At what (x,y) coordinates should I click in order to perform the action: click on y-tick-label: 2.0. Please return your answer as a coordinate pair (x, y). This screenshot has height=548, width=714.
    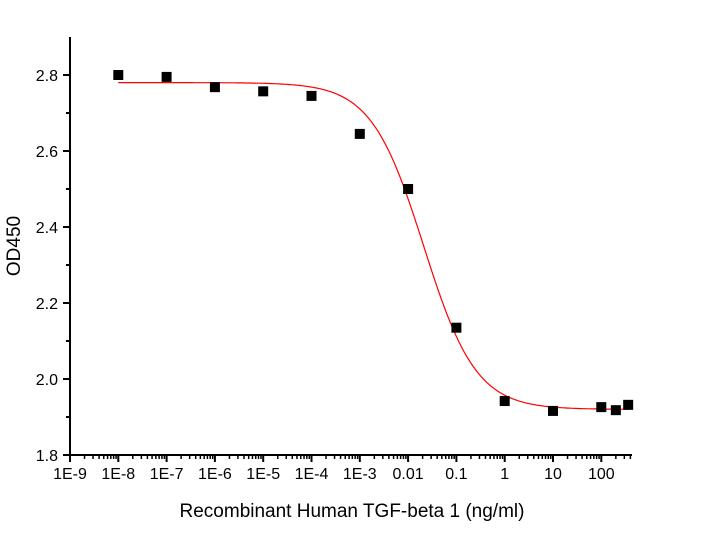
    Looking at the image, I should click on (47, 380).